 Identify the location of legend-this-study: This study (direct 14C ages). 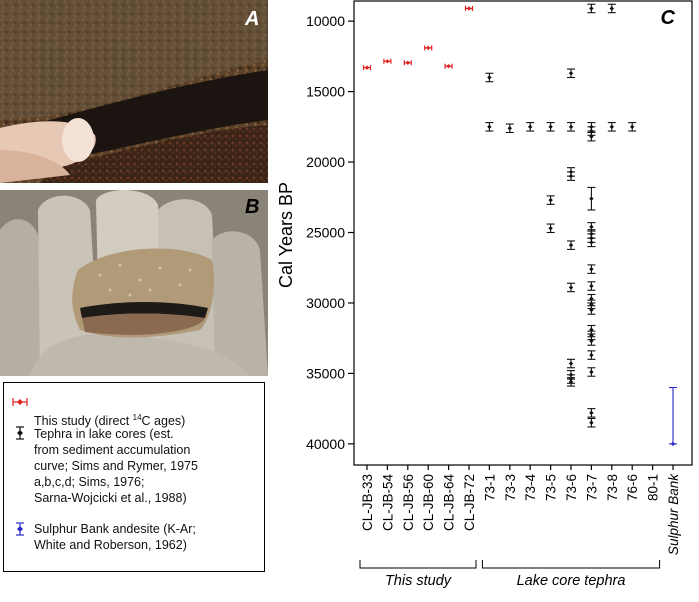
(110, 421).